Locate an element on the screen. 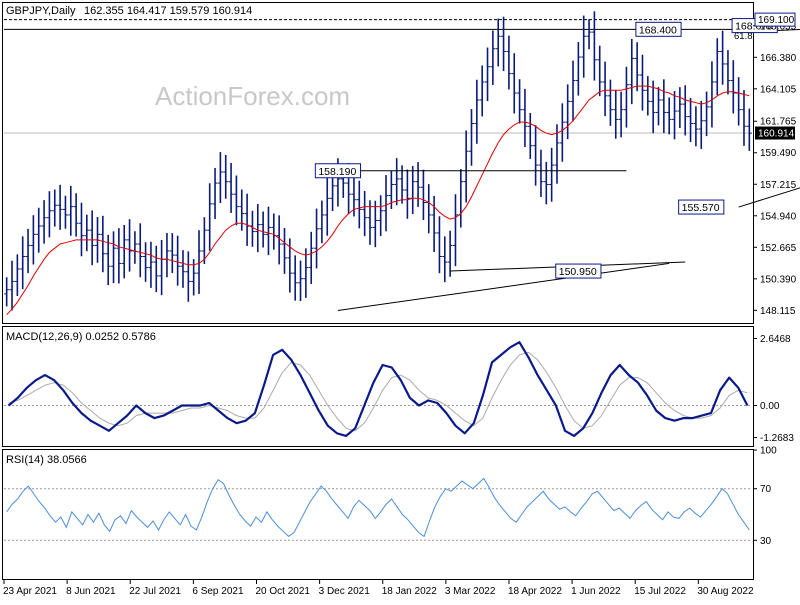 Image resolution: width=800 pixels, height=605 pixels. macd-line is located at coordinates (378, 389).